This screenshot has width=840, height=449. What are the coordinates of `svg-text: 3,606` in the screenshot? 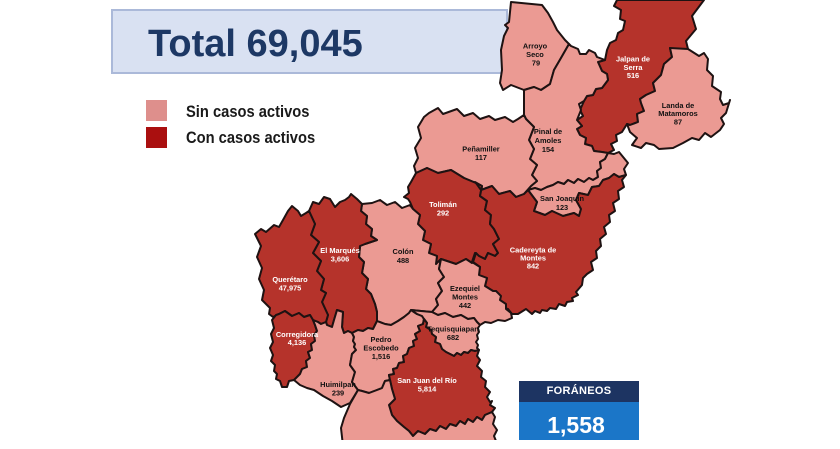 It's located at (340, 259).